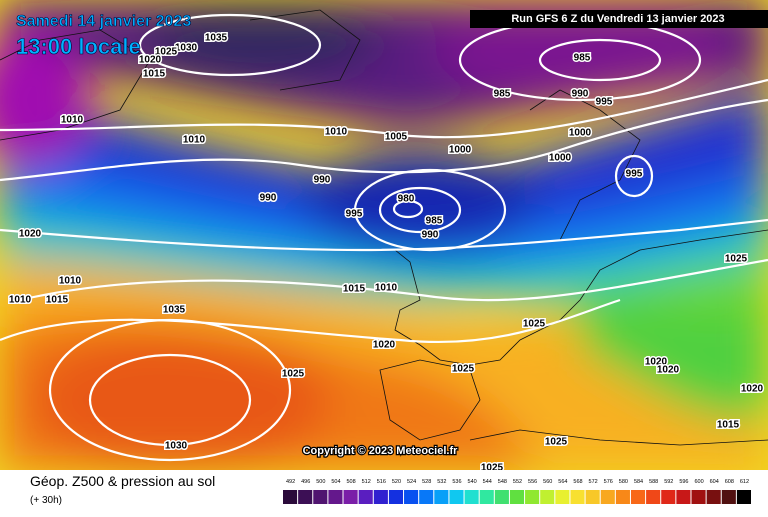  Describe the element at coordinates (668, 482) in the screenshot. I see `scale-label: 592` at that location.